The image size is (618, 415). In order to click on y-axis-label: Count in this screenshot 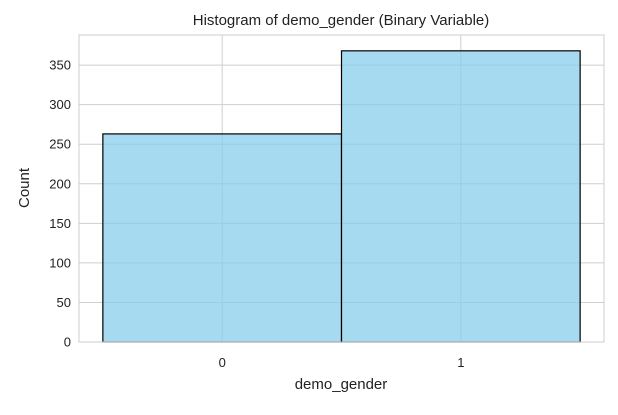, I will do `click(24, 187)`.